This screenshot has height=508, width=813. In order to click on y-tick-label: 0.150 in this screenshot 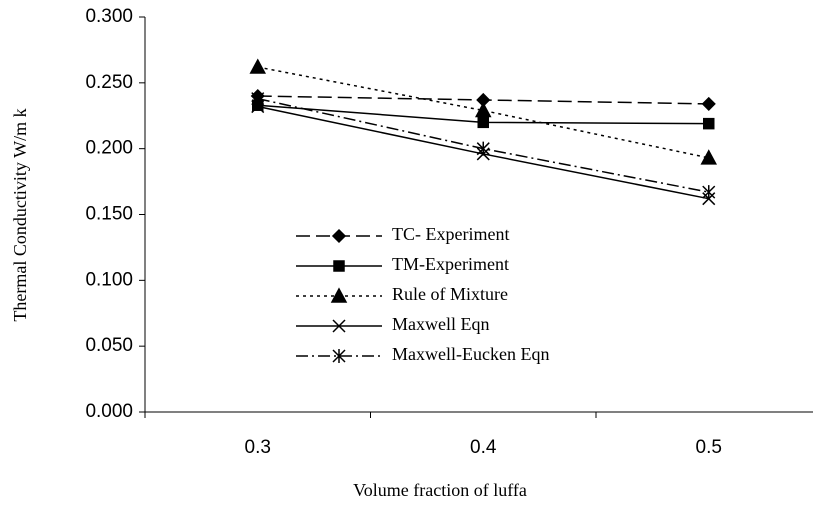, I will do `click(109, 214)`.